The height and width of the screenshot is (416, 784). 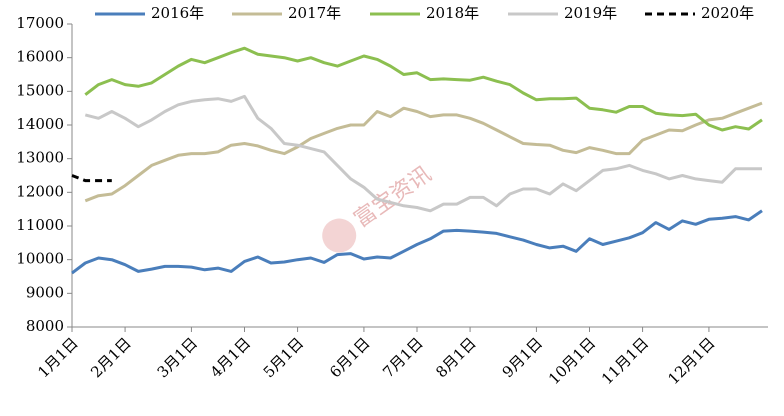 What do you see at coordinates (230, 357) in the screenshot?
I see `x-tick-label: 4月1日` at bounding box center [230, 357].